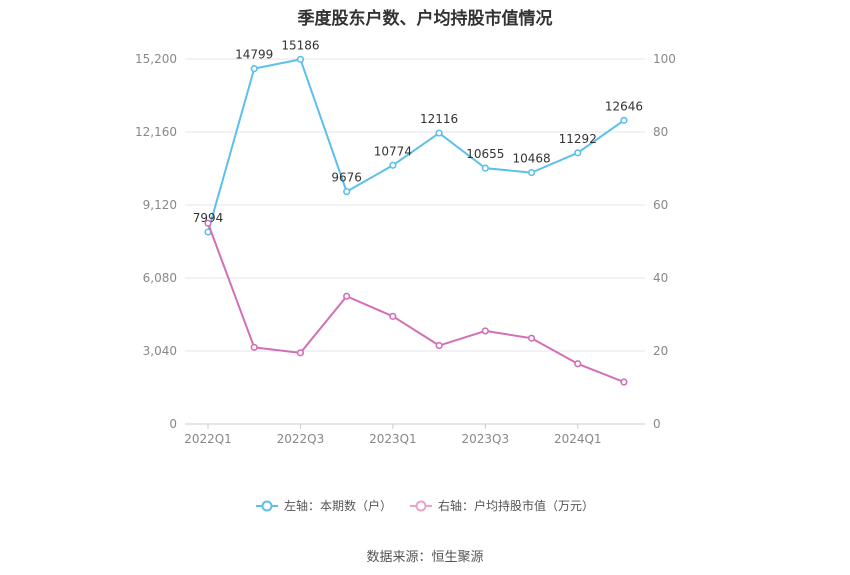  I want to click on x-tick-label: 2022Q1, so click(208, 439).